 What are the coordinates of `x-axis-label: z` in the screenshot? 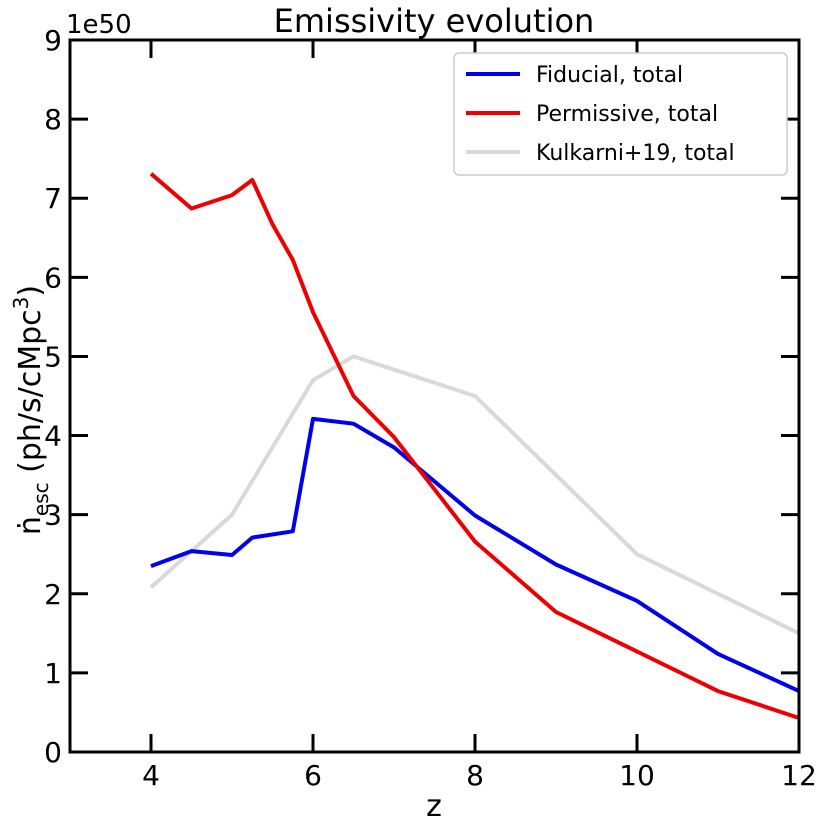 It's located at (434, 806).